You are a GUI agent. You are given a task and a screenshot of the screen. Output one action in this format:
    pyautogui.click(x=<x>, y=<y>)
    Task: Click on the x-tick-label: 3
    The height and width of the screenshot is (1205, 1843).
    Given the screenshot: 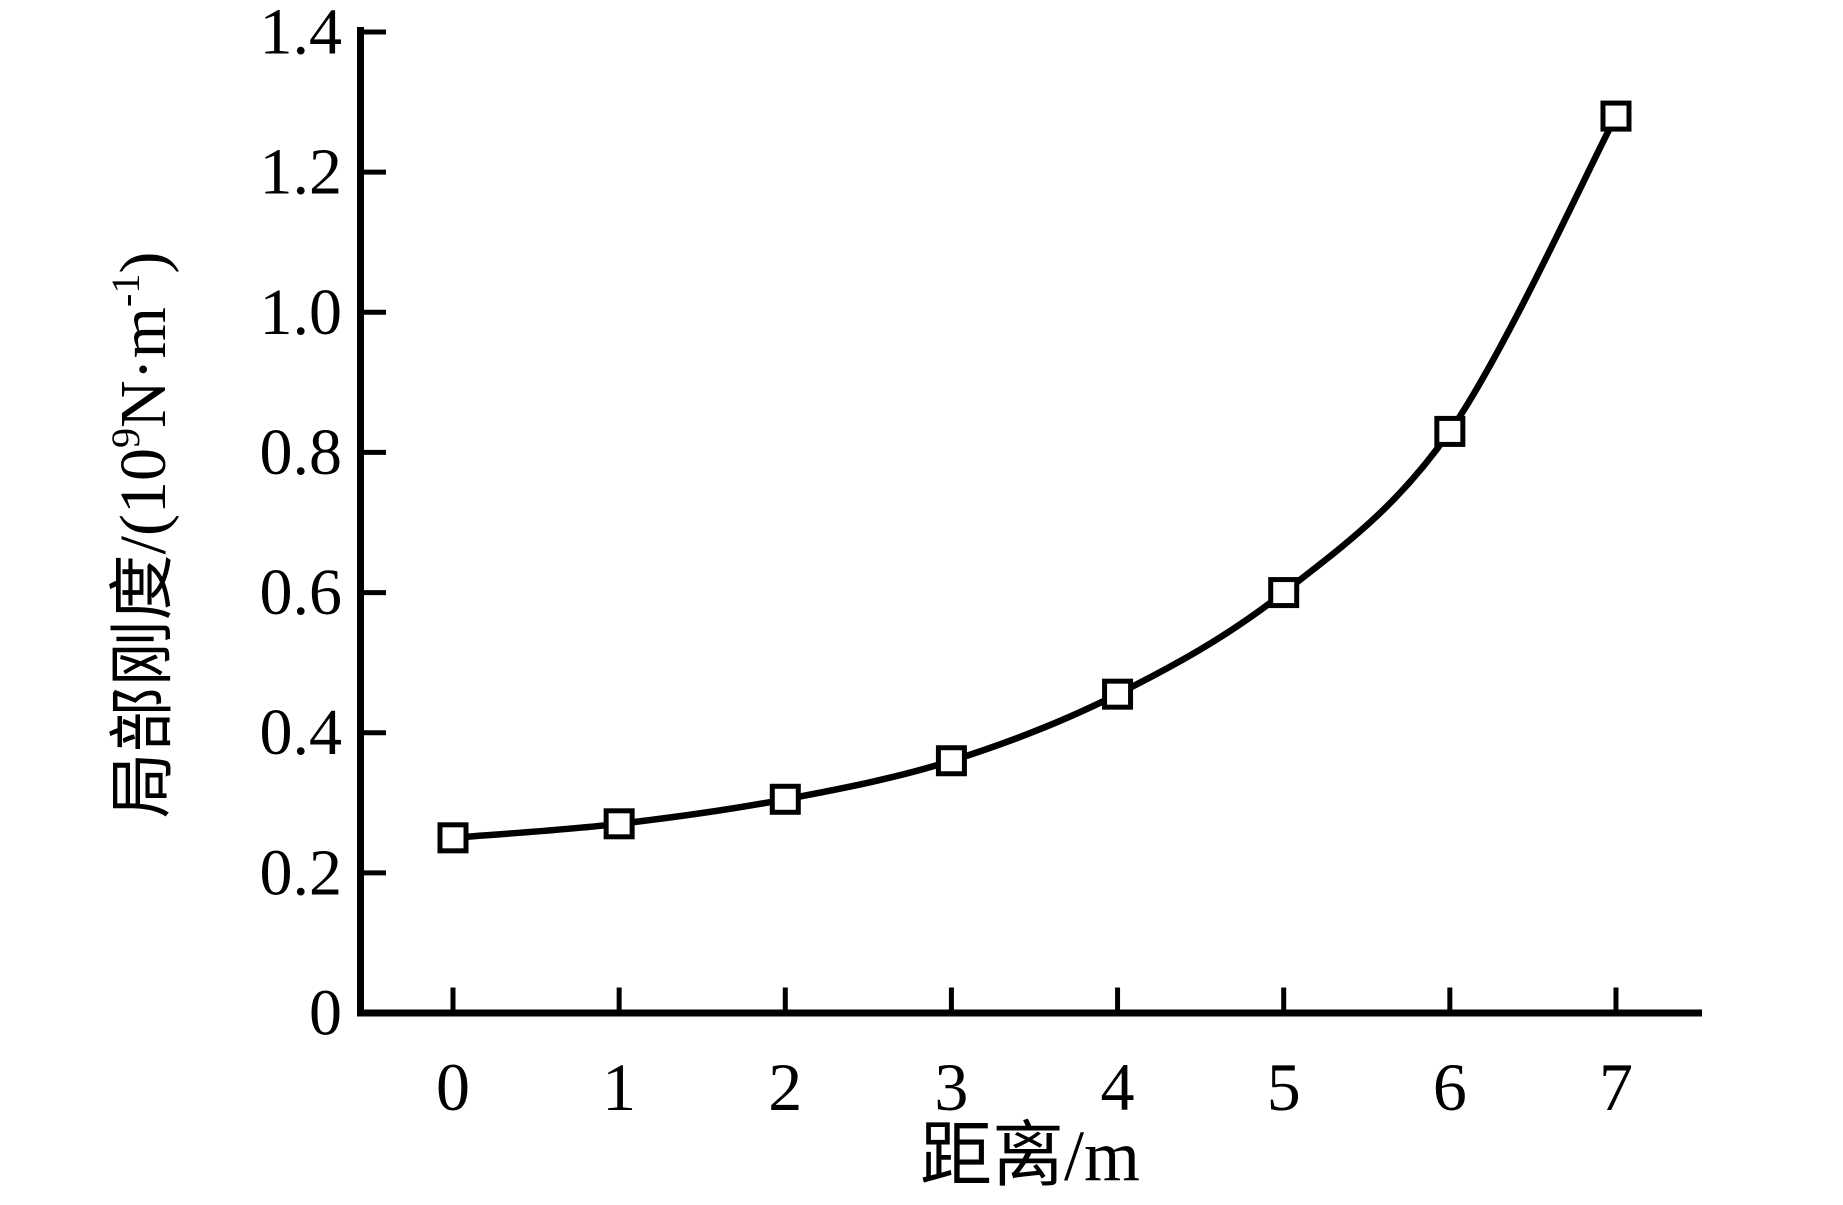 What is the action you would take?
    pyautogui.click(x=951, y=1087)
    